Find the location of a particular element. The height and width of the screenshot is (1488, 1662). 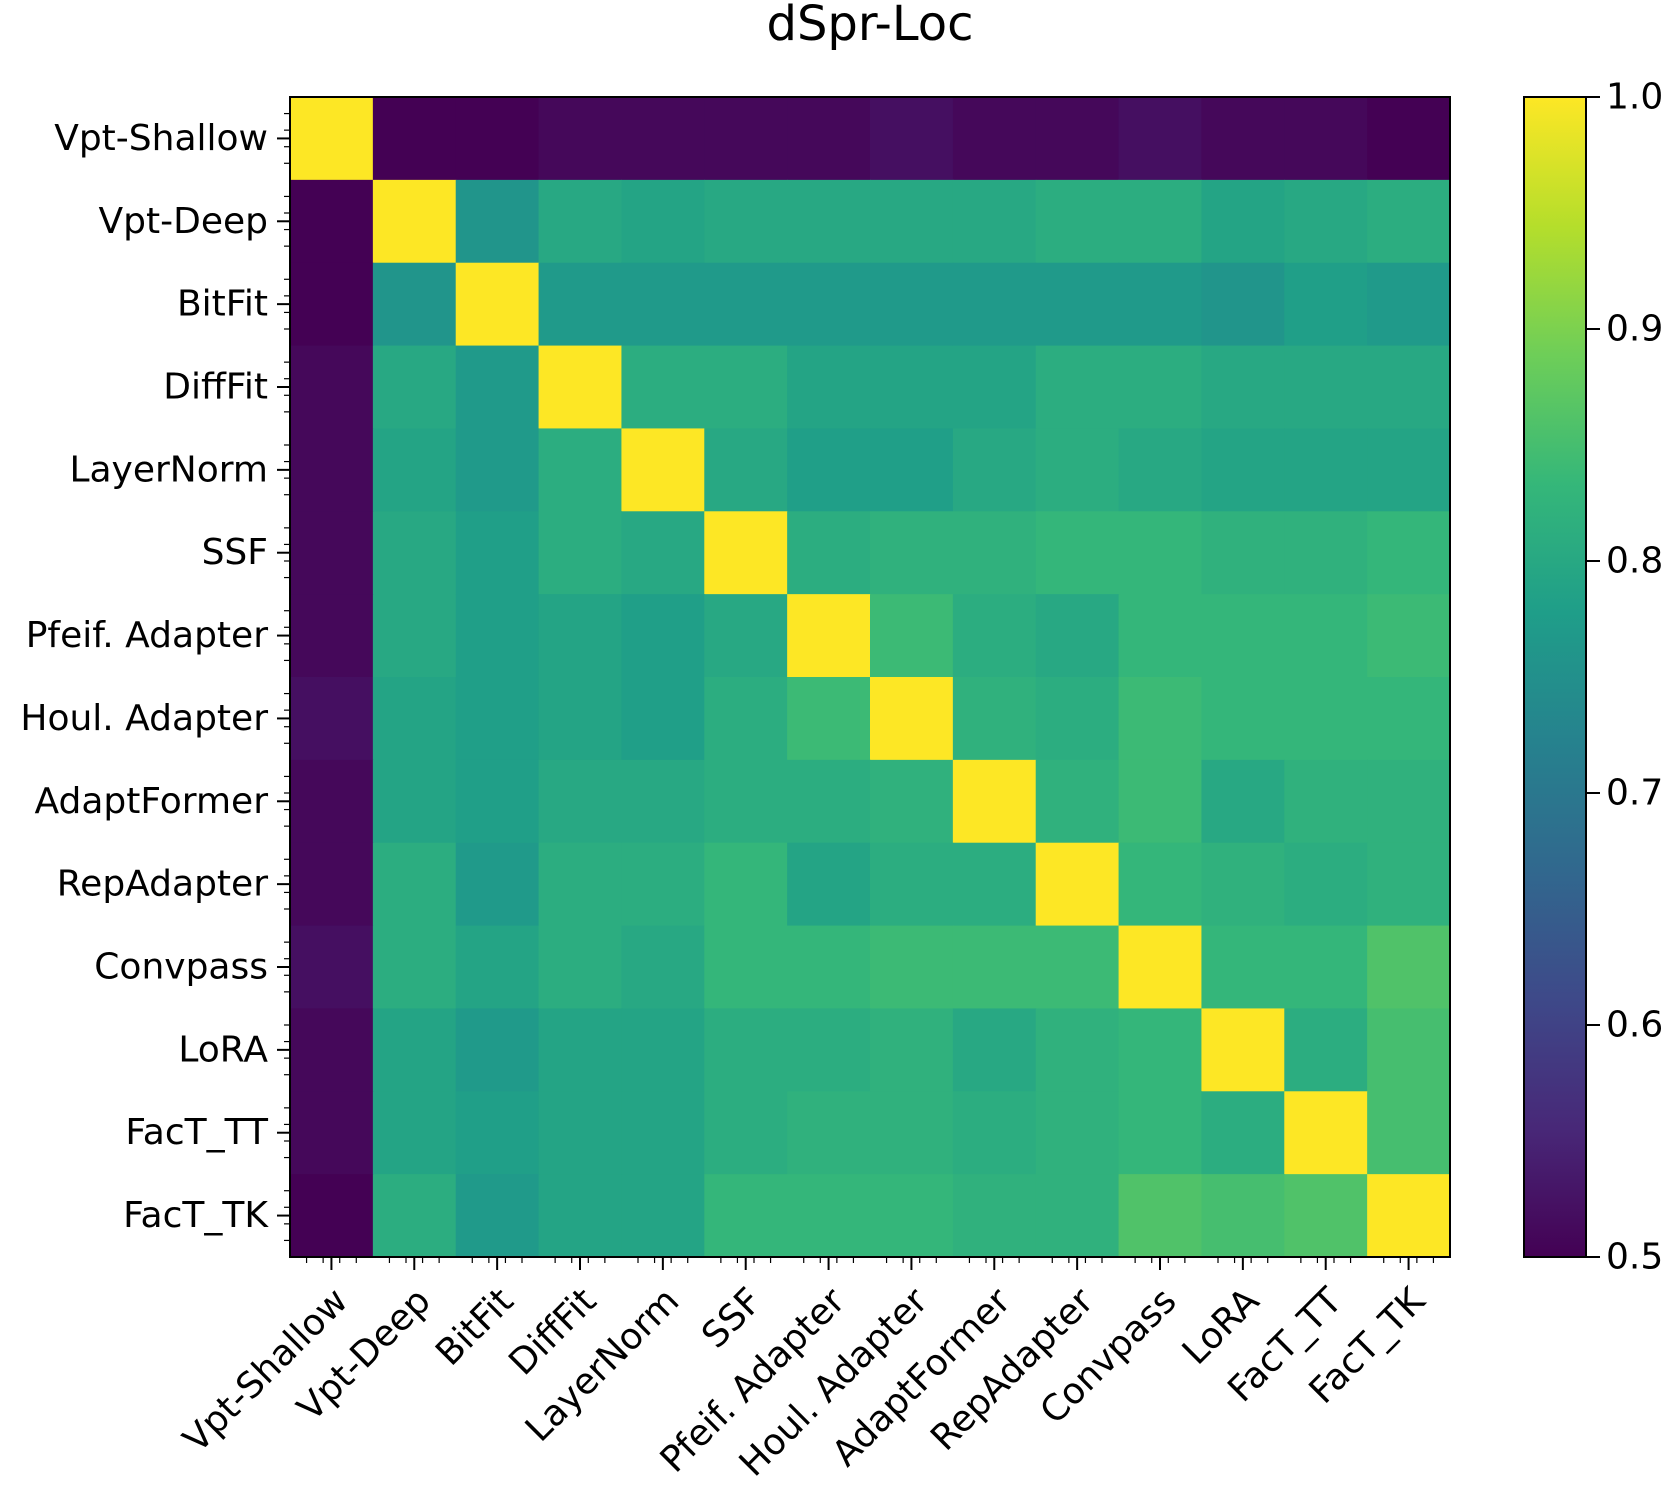

y-tick-label: Vpt-Shallow is located at coordinates (161, 138).